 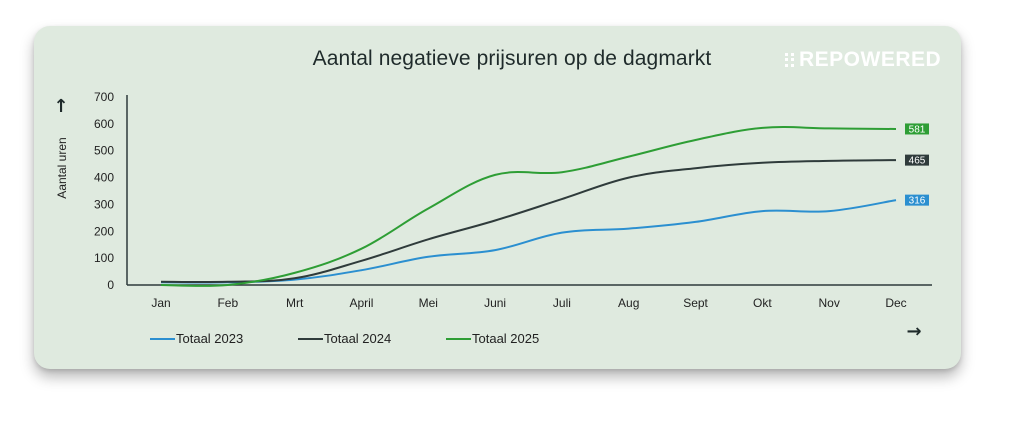 What do you see at coordinates (110, 285) in the screenshot?
I see `y-tick-label: 0` at bounding box center [110, 285].